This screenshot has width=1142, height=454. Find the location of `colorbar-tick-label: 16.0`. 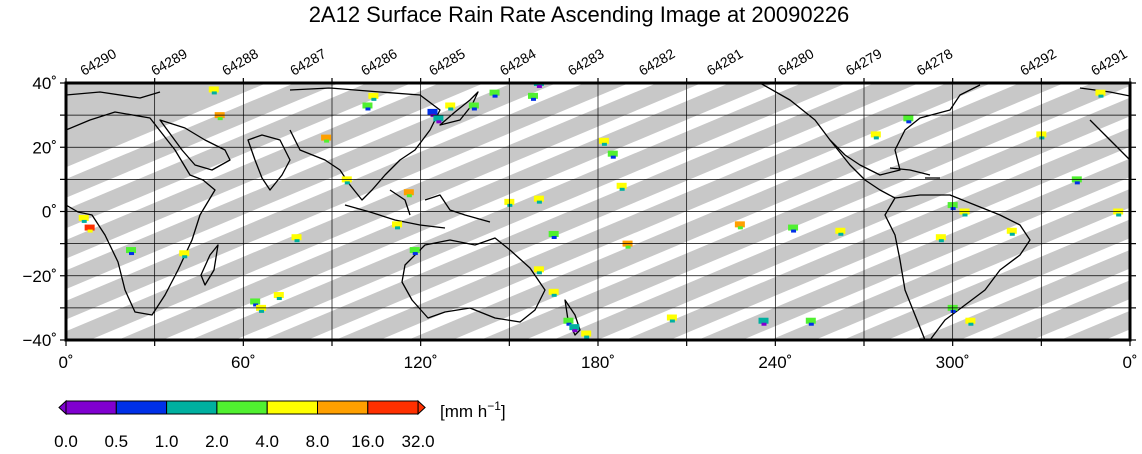

colorbar-tick-label: 16.0 is located at coordinates (367, 441).